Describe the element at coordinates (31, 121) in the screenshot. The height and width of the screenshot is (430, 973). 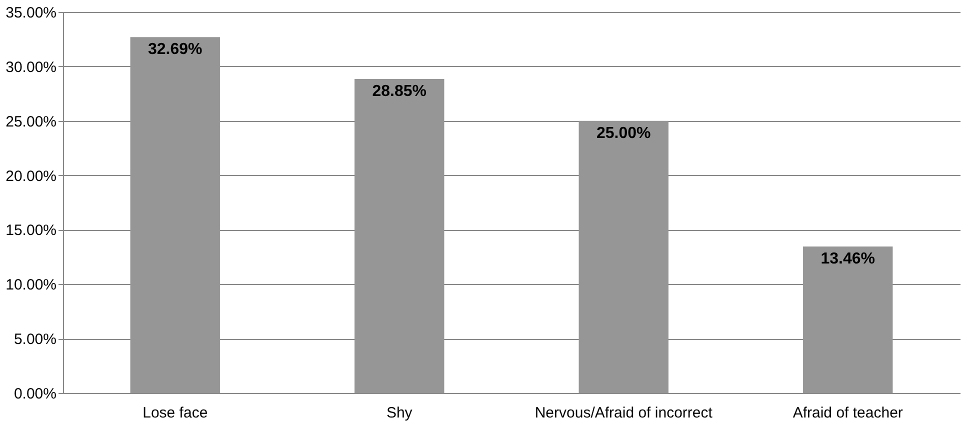
I see `y-tick-label: 25.00%` at that location.